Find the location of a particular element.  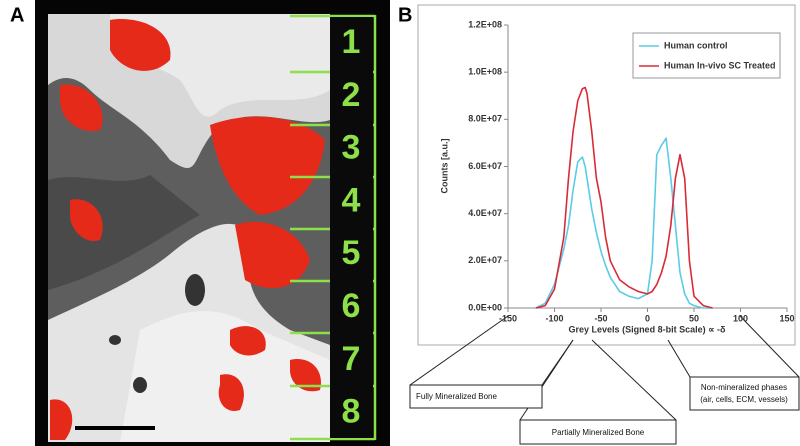

panel-label: A is located at coordinates (17, 15).